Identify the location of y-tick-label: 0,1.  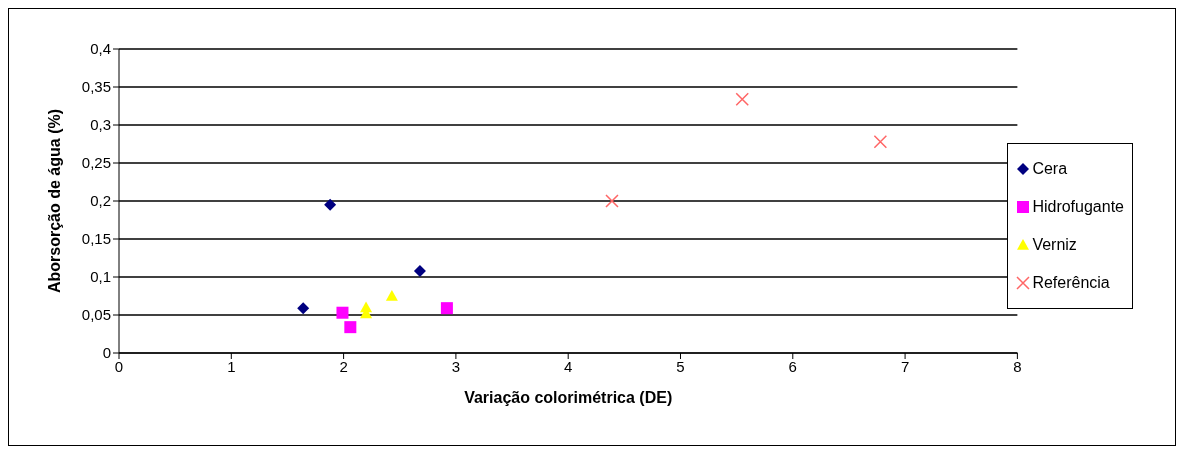
(100, 277).